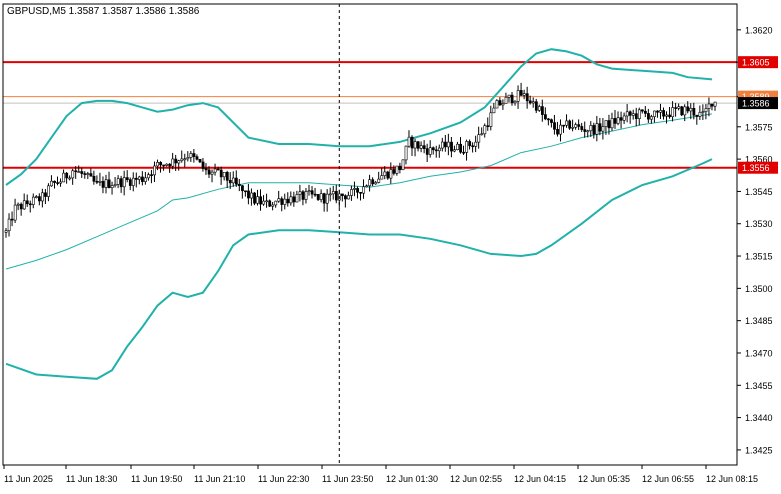 The image size is (781, 494). Describe the element at coordinates (759, 386) in the screenshot. I see `y-tick-label: 1.3455` at that location.